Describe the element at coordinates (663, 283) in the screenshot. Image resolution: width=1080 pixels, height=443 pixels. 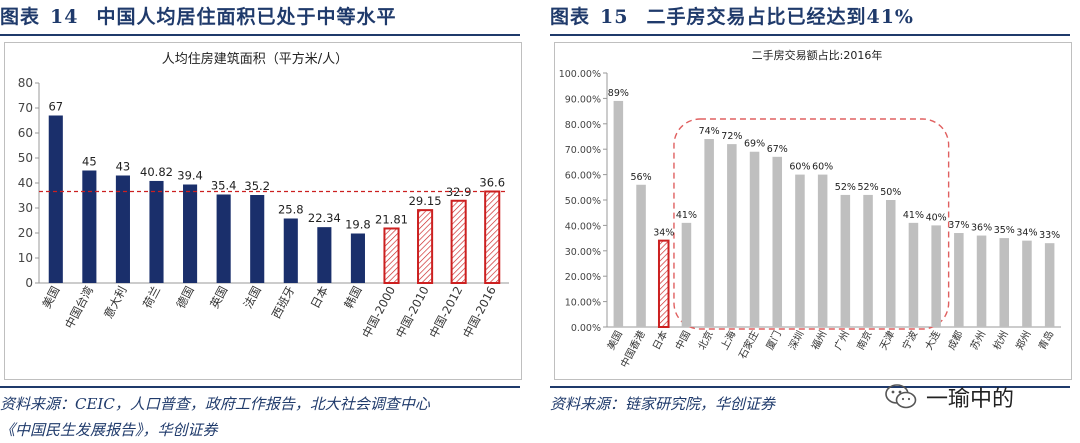
I see `bar-日本` at that location.